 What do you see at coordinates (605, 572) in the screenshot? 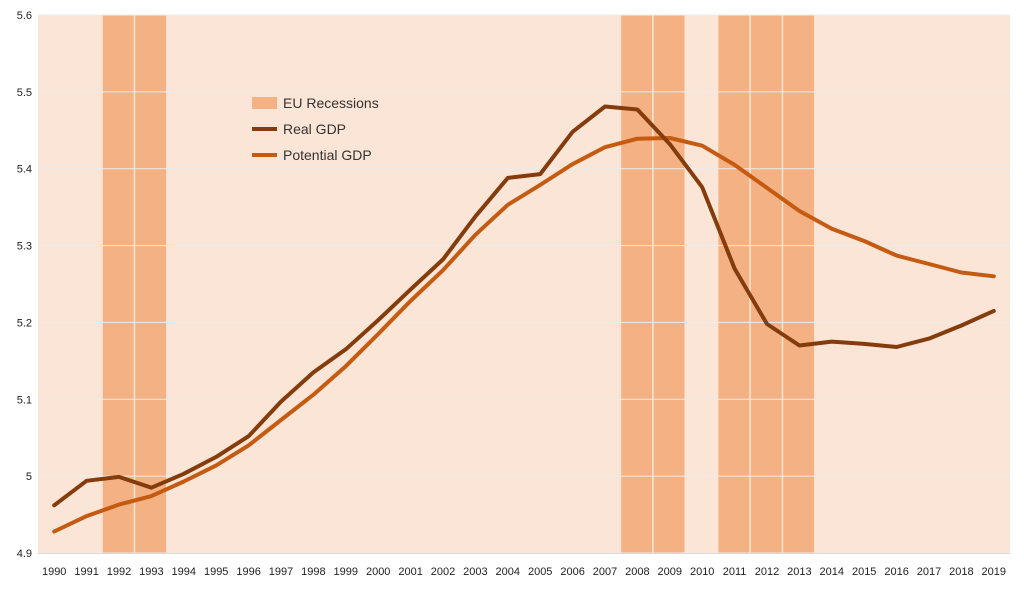
I see `x-tick-label: 2007` at bounding box center [605, 572].